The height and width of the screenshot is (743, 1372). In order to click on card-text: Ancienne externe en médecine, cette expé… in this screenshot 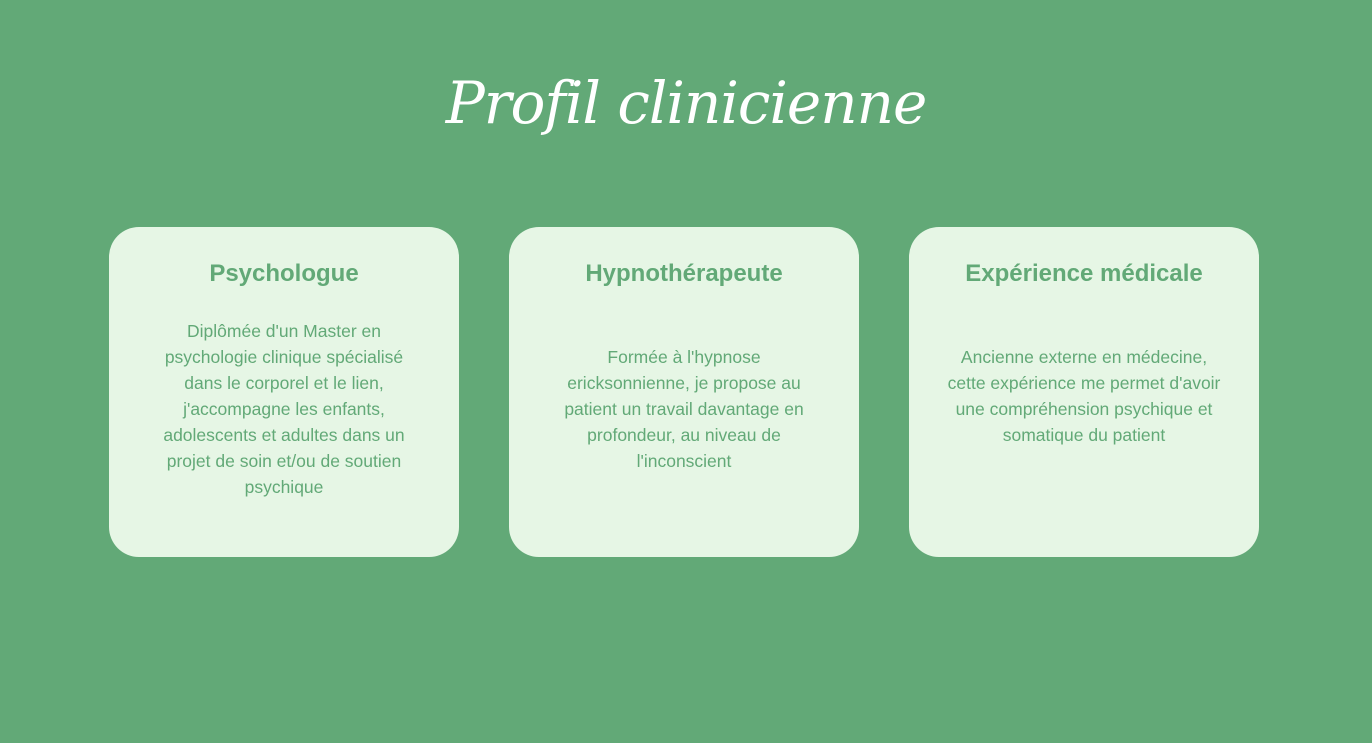, I will do `click(1084, 396)`.